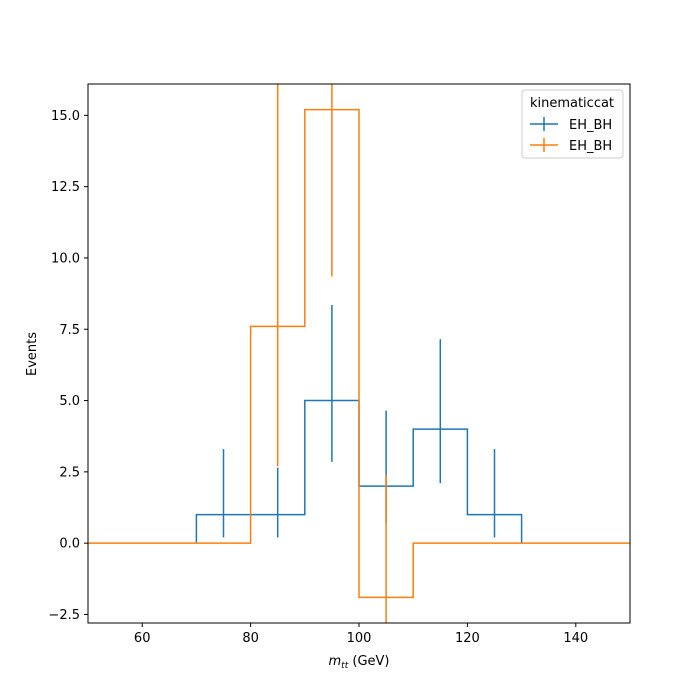  Describe the element at coordinates (68, 366) in the screenshot. I see `y-axis: −2.5 0.0 2.5 5.0 7.5 10.0 12.5 15.0` at that location.